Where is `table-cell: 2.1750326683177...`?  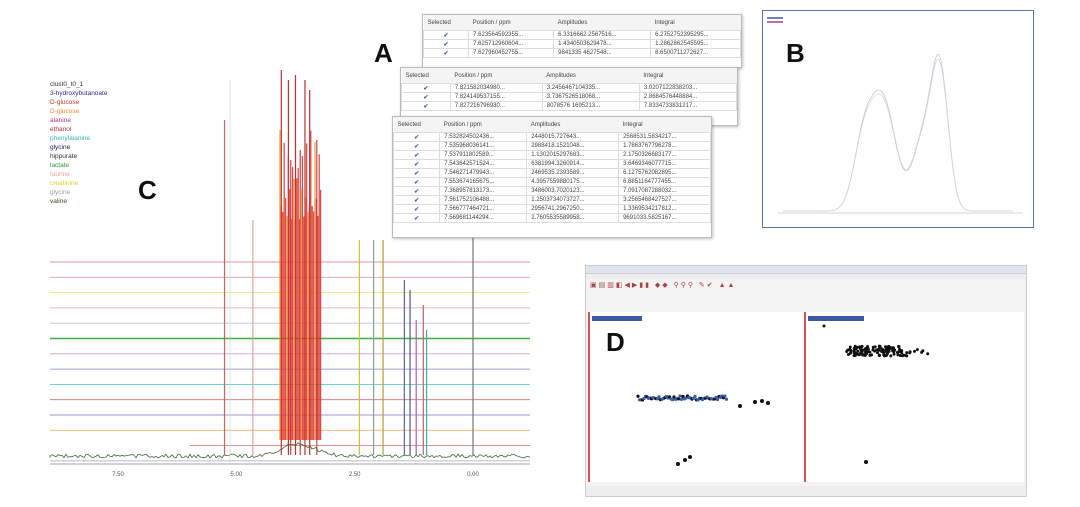 table-cell: 2.1750326683177... is located at coordinates (665, 155).